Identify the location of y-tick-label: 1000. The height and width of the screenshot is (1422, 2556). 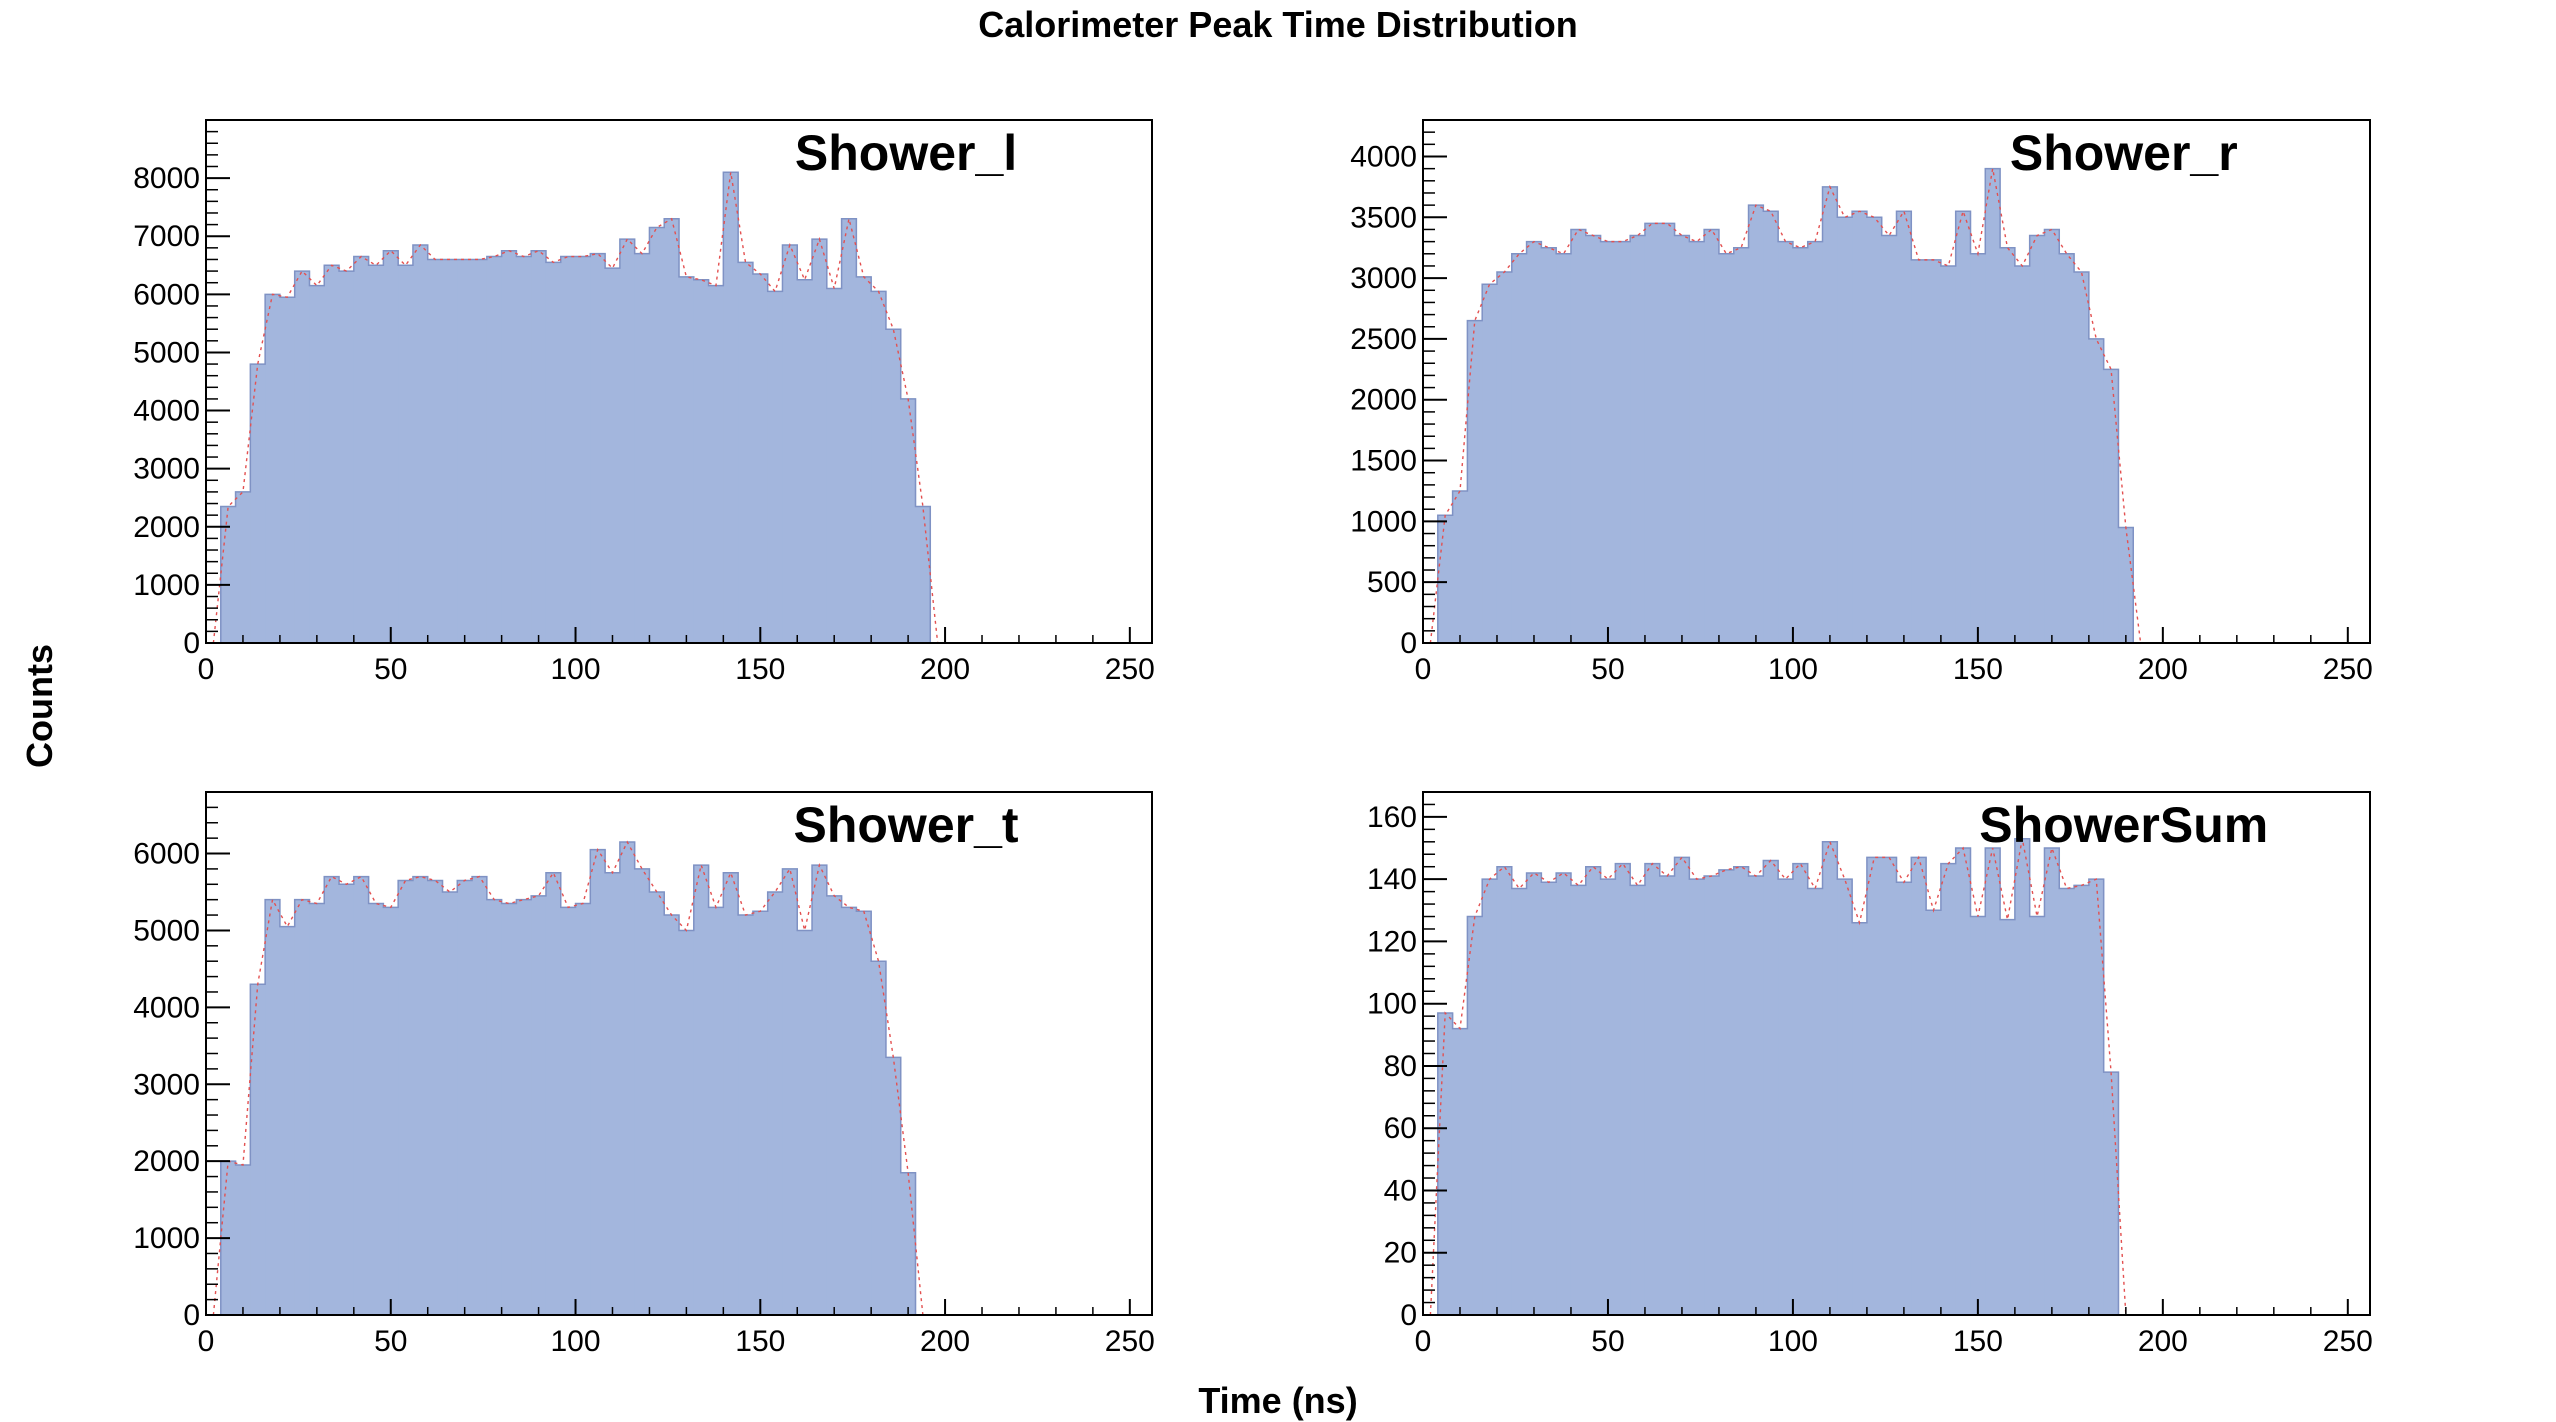
(166, 585).